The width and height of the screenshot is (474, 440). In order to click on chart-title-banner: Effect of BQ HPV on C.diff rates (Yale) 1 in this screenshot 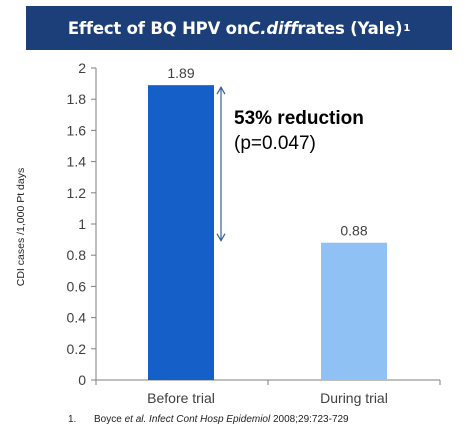, I will do `click(239, 28)`.